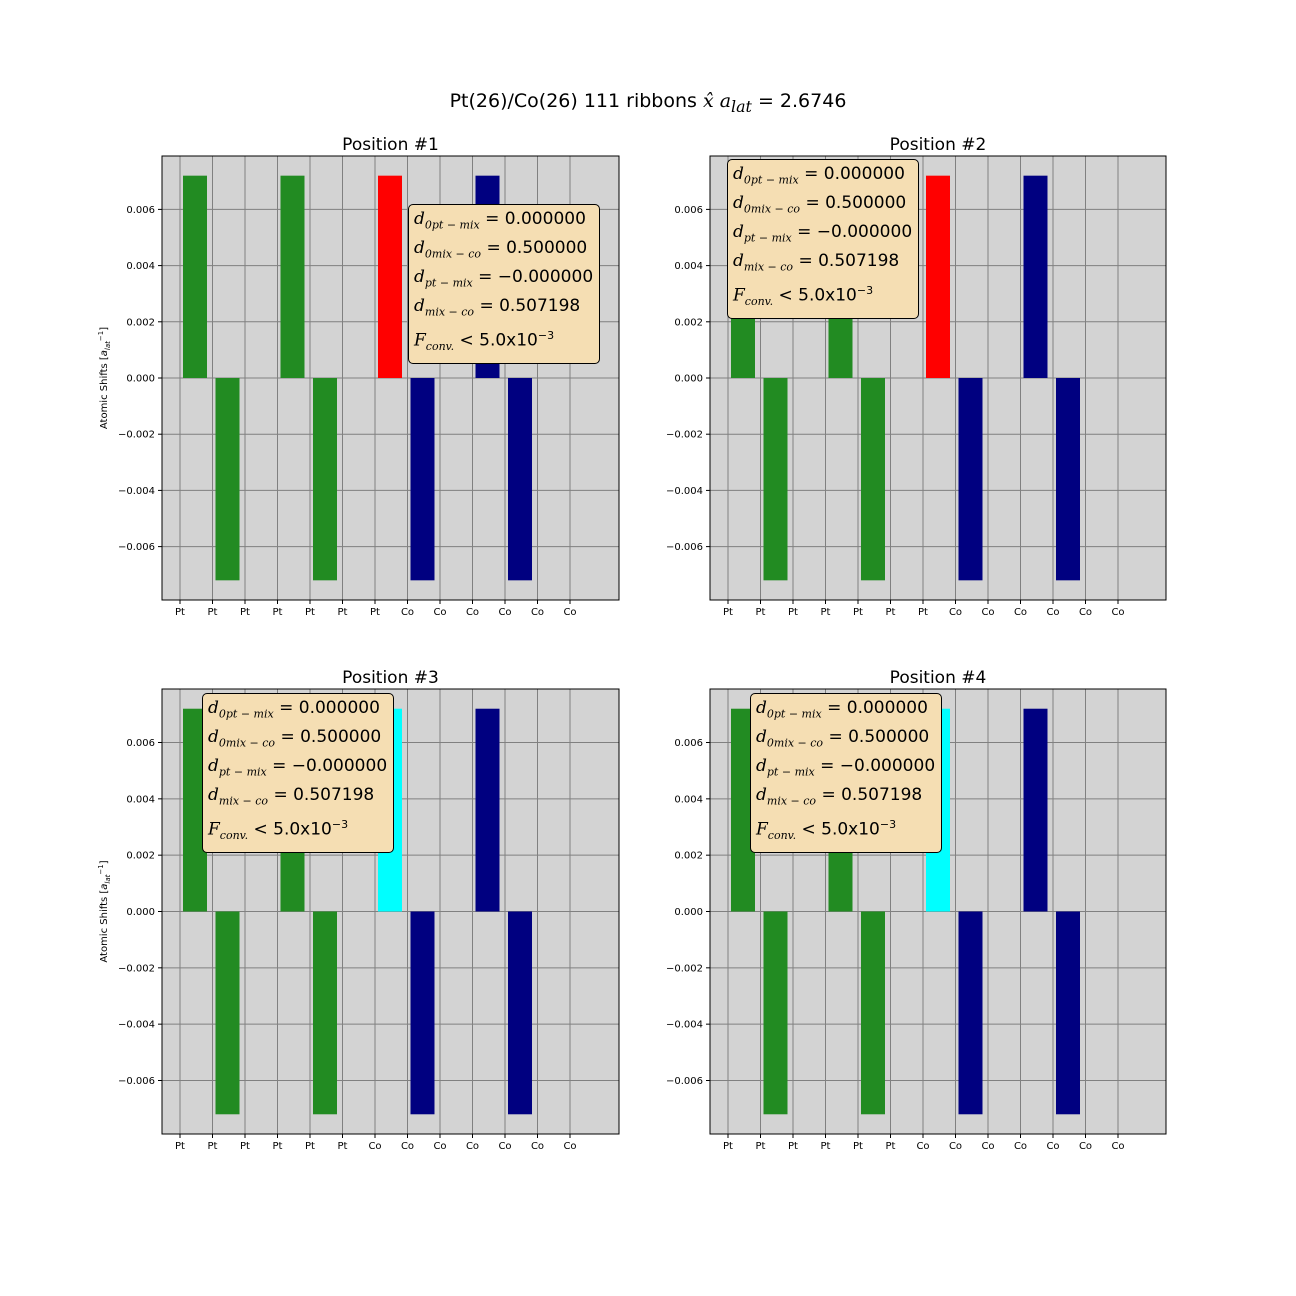  I want to click on subplot-title: Position #4, so click(938, 678).